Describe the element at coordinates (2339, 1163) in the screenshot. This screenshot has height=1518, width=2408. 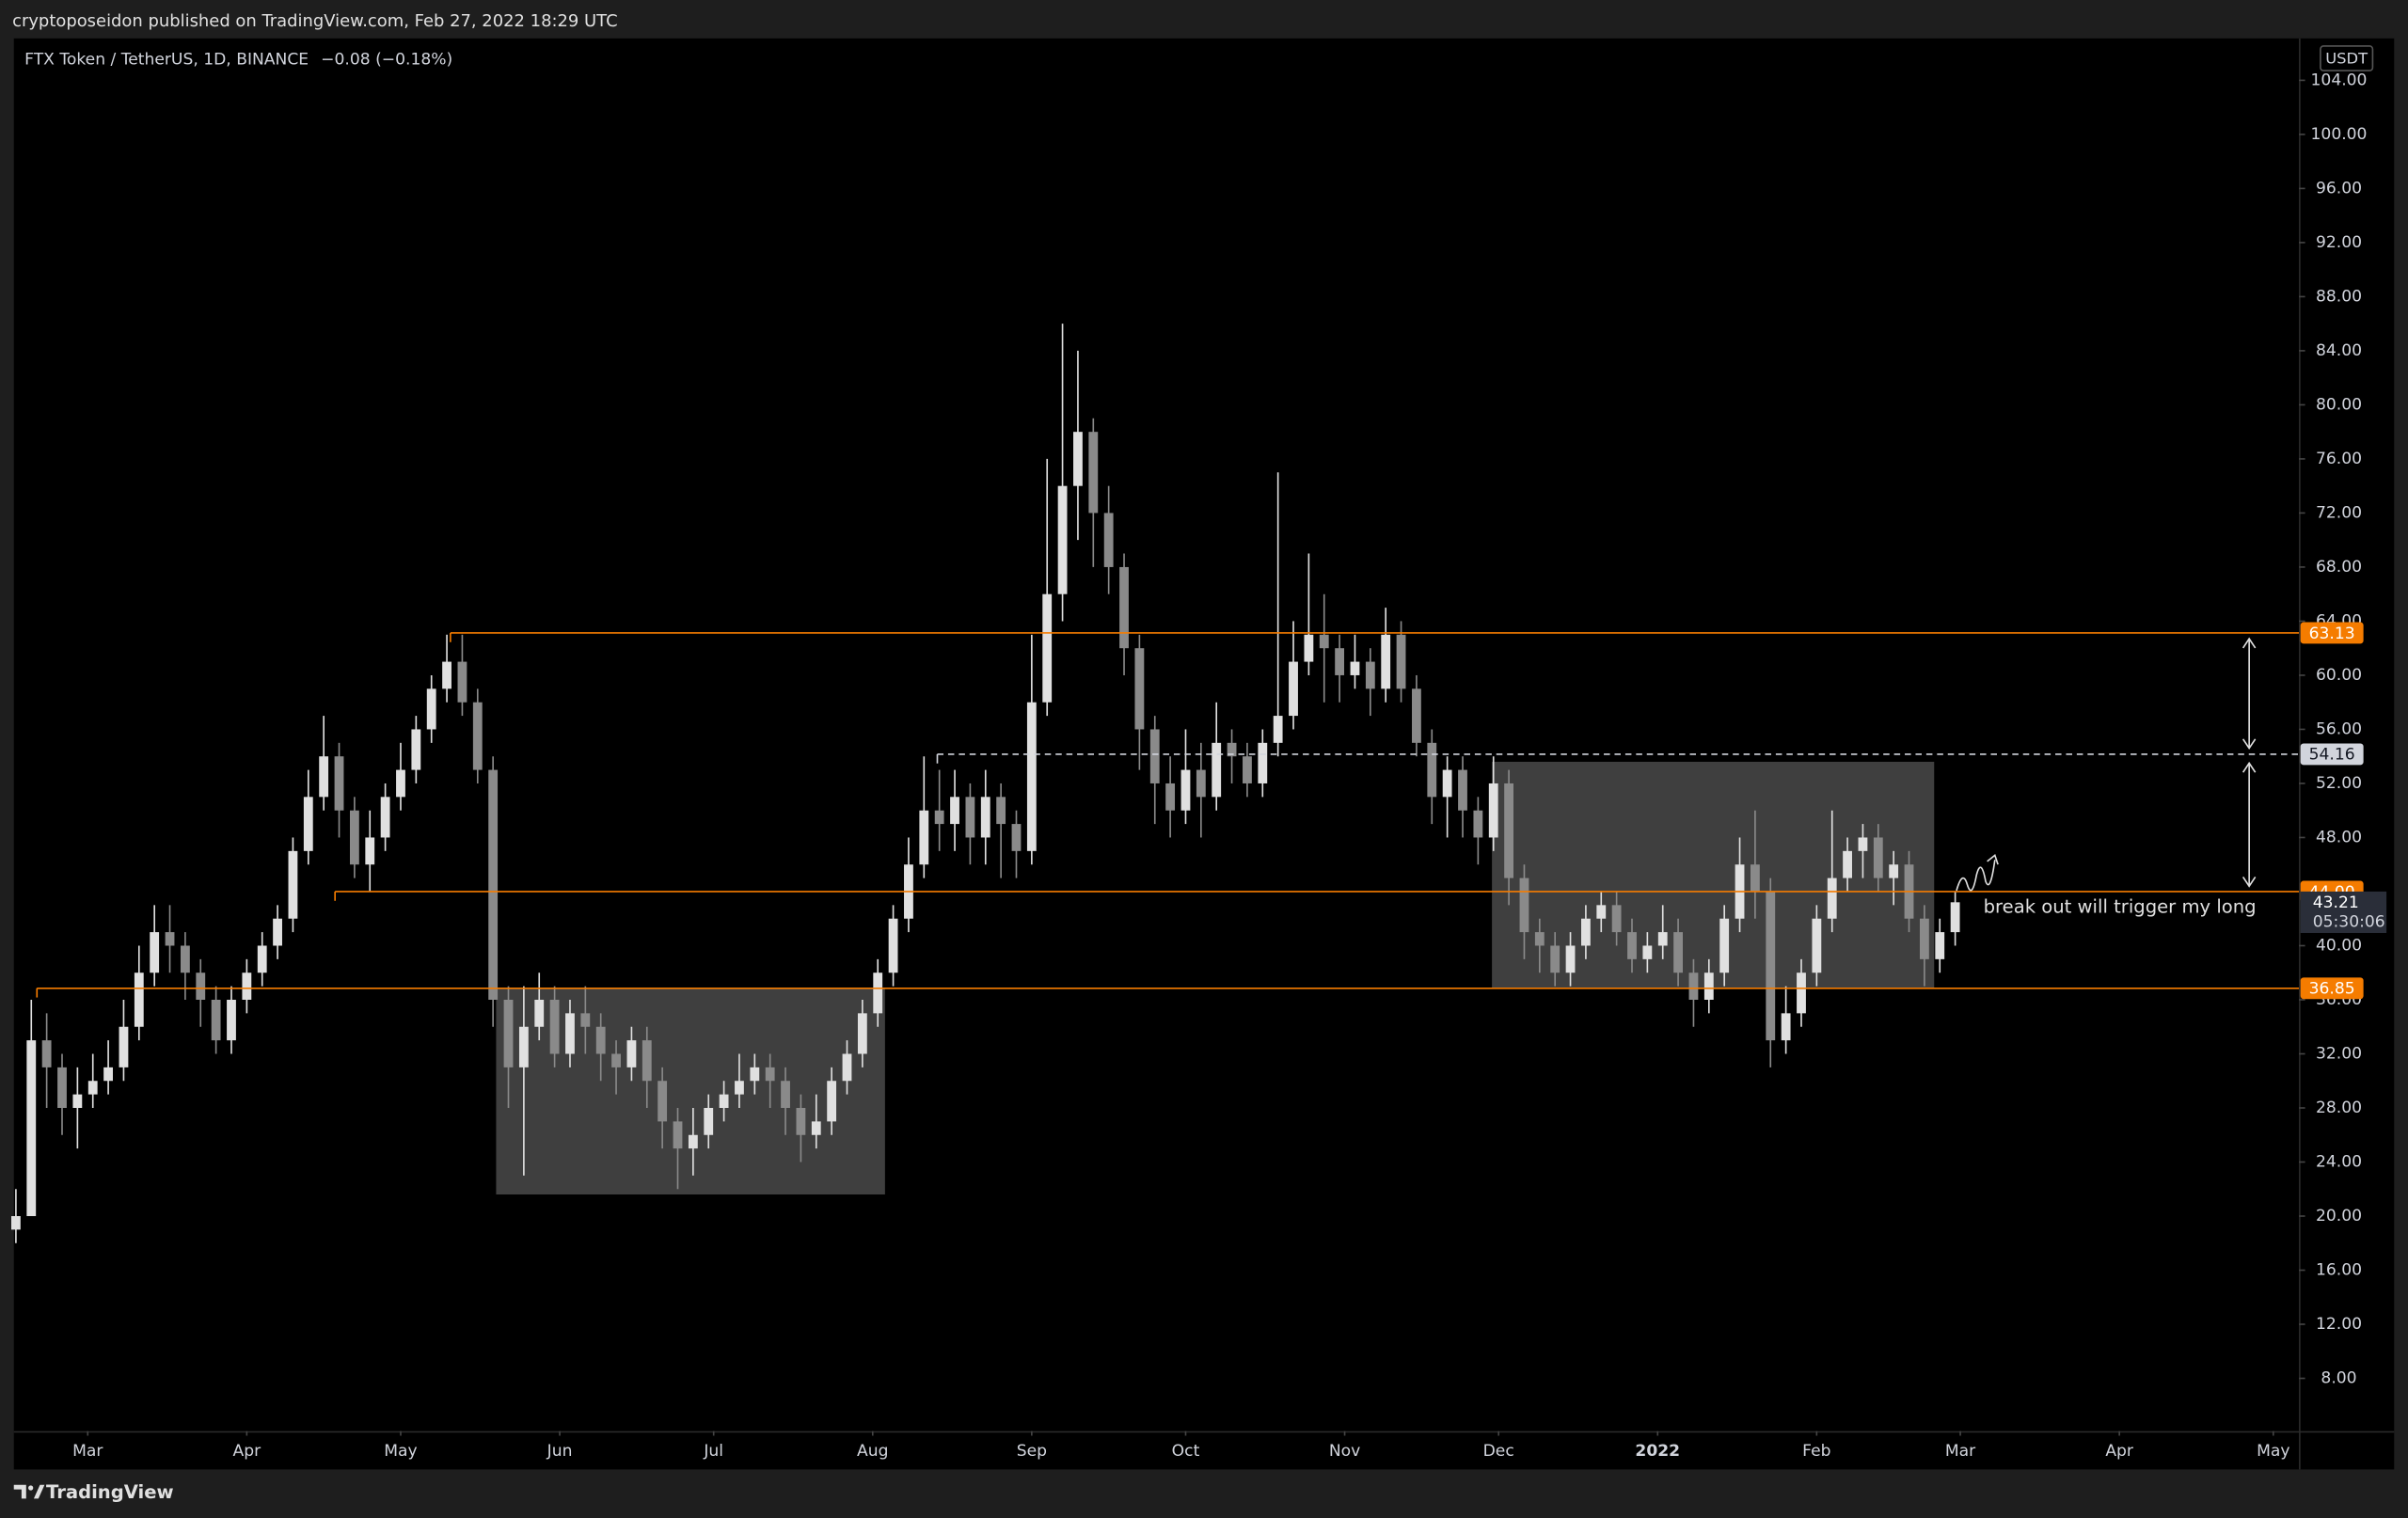
I see `y-tick-label: 24.00` at that location.